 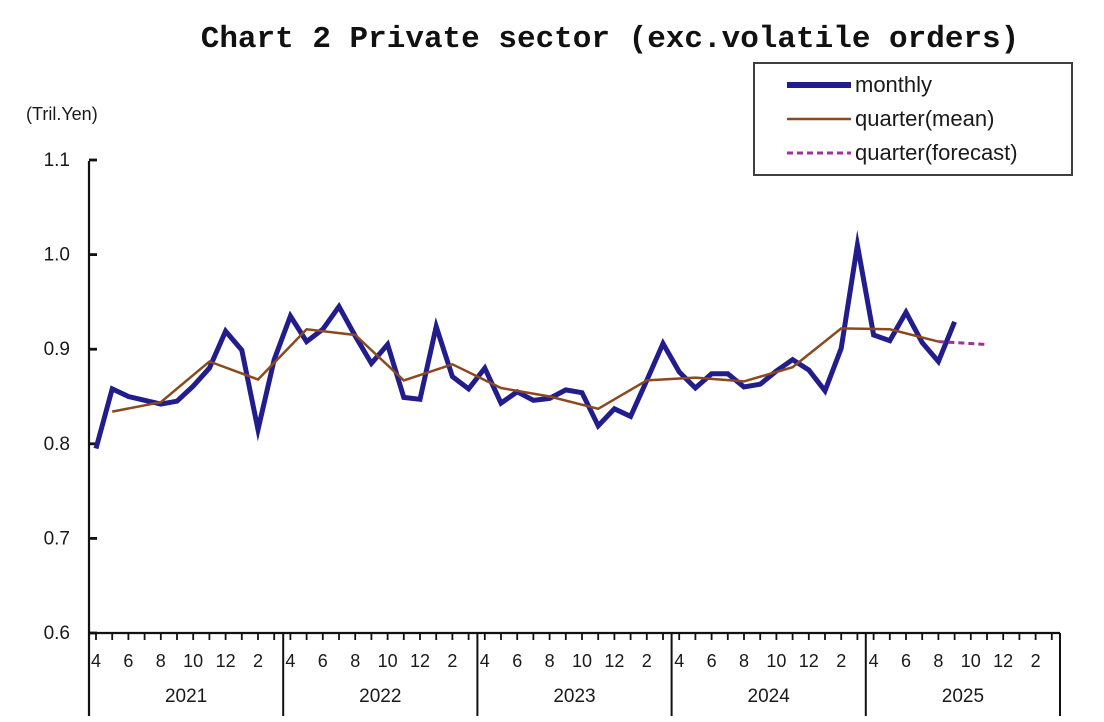 What do you see at coordinates (525, 370) in the screenshot?
I see `quarter-mean-line` at bounding box center [525, 370].